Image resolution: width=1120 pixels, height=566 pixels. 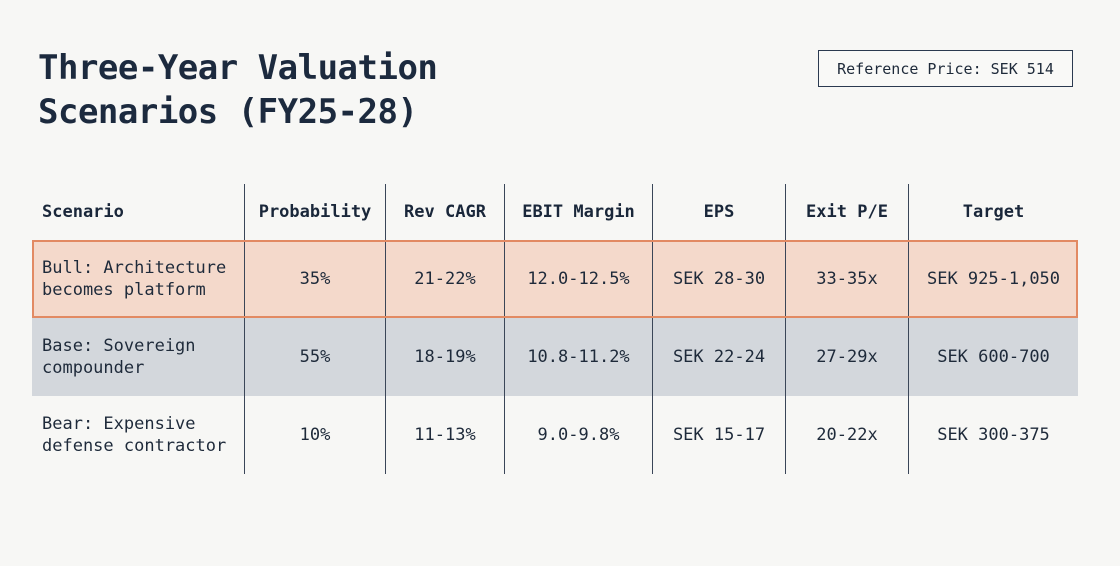 I want to click on cell-target: SEK 300-375, so click(x=993, y=435).